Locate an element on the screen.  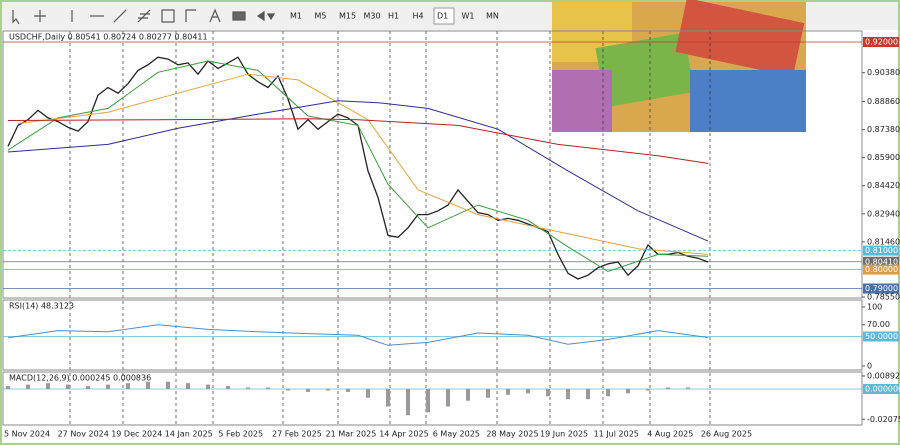
x-tick-label: 4 Aug 2025 is located at coordinates (670, 434).